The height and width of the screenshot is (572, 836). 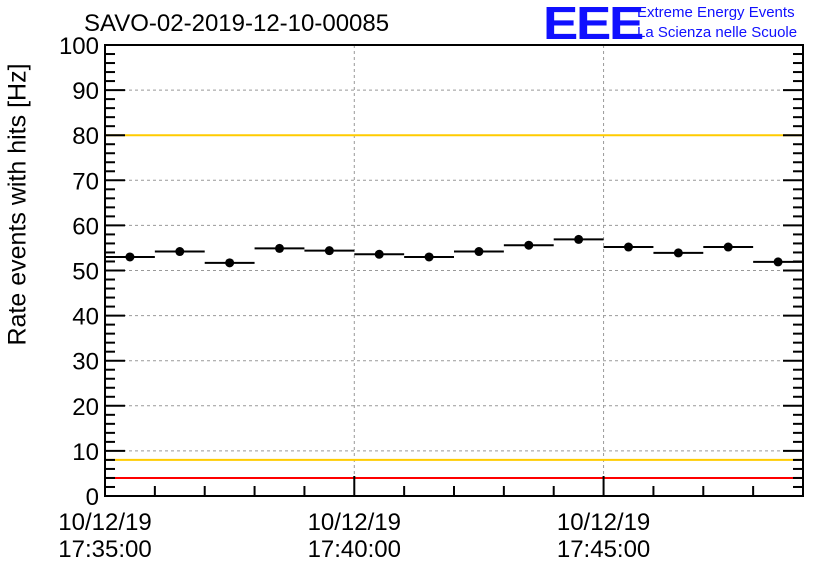 What do you see at coordinates (85, 362) in the screenshot?
I see `y-tick-label: 30` at bounding box center [85, 362].